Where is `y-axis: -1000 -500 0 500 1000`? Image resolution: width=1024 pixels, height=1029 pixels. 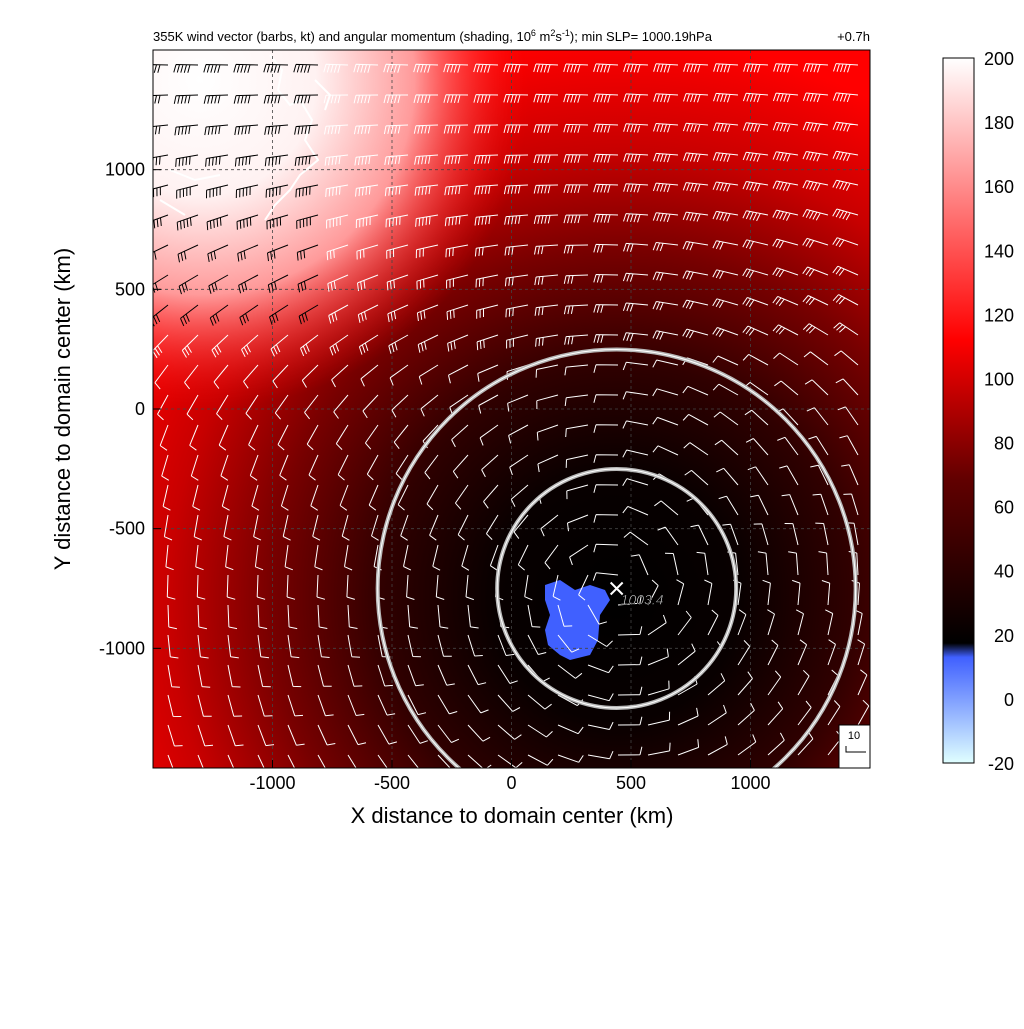
y-axis: -1000 -500 0 500 1000 is located at coordinates (130, 409).